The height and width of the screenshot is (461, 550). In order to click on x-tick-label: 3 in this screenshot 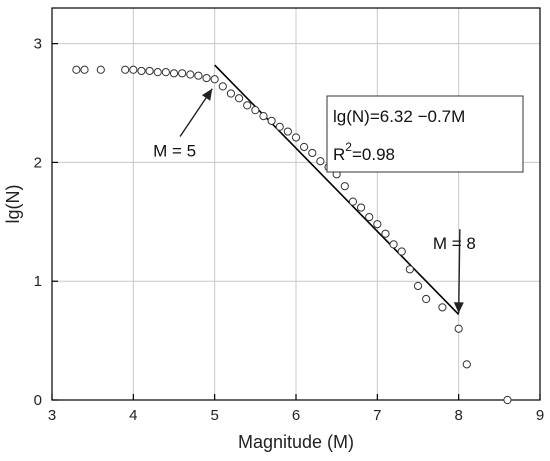, I will do `click(52, 415)`.